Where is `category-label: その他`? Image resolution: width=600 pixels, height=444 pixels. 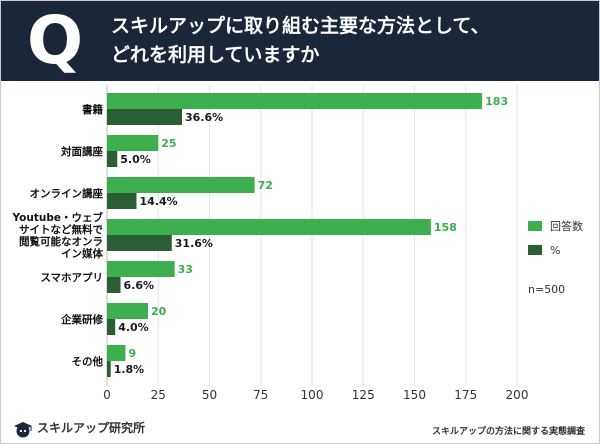 category-label: その他 is located at coordinates (88, 361).